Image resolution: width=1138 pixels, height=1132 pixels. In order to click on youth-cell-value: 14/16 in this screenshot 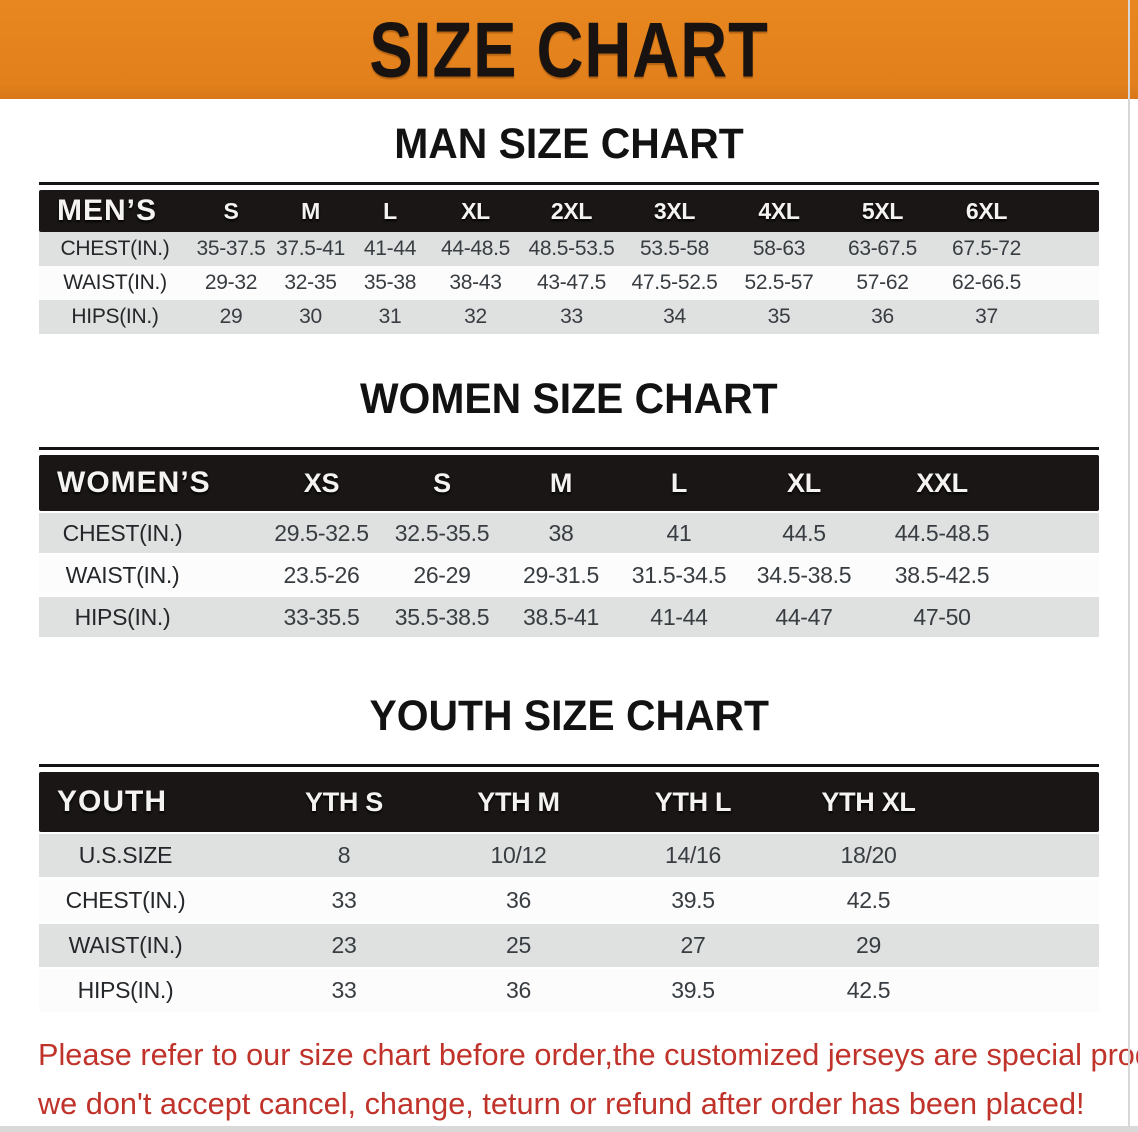, I will do `click(693, 855)`.